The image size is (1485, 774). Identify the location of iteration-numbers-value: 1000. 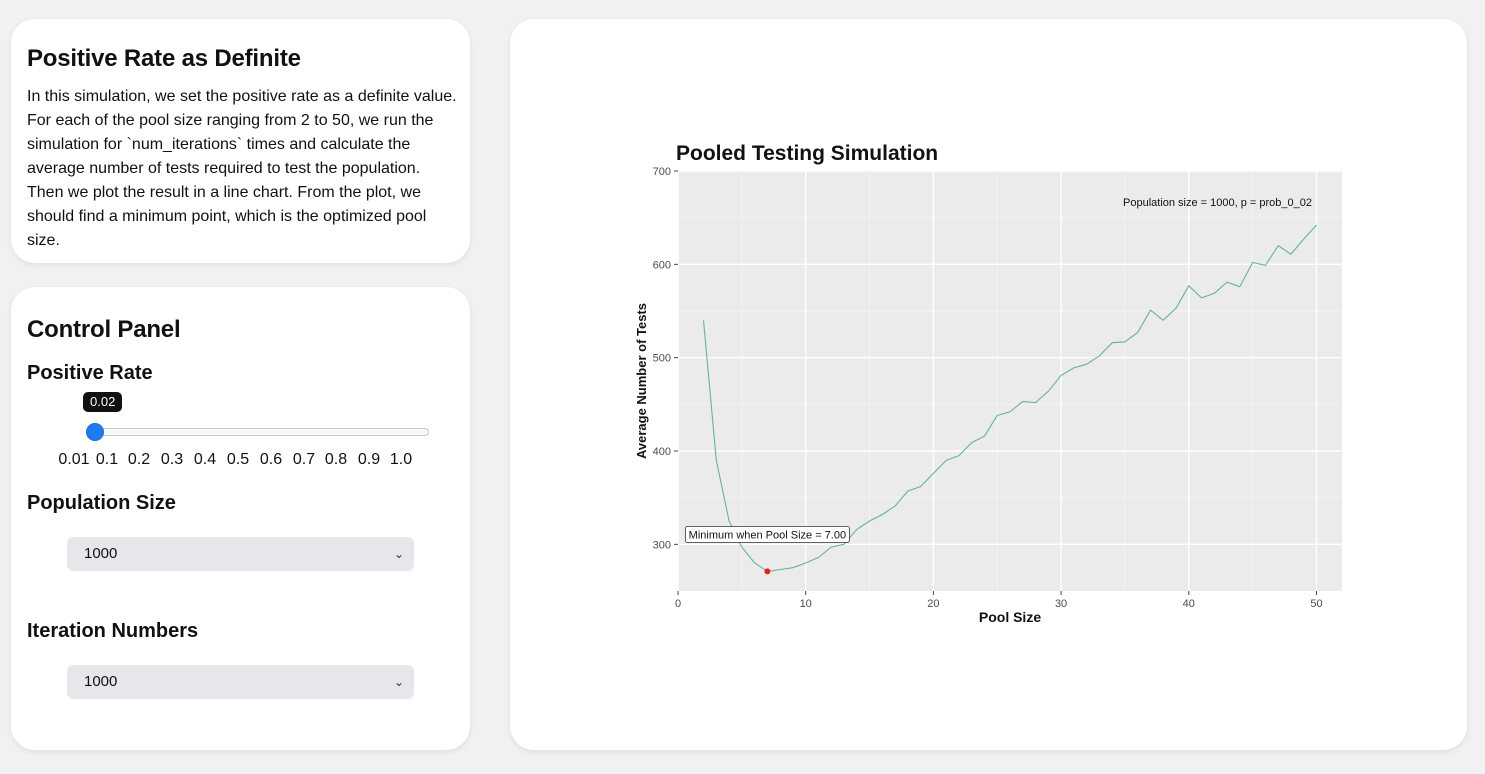
(101, 681).